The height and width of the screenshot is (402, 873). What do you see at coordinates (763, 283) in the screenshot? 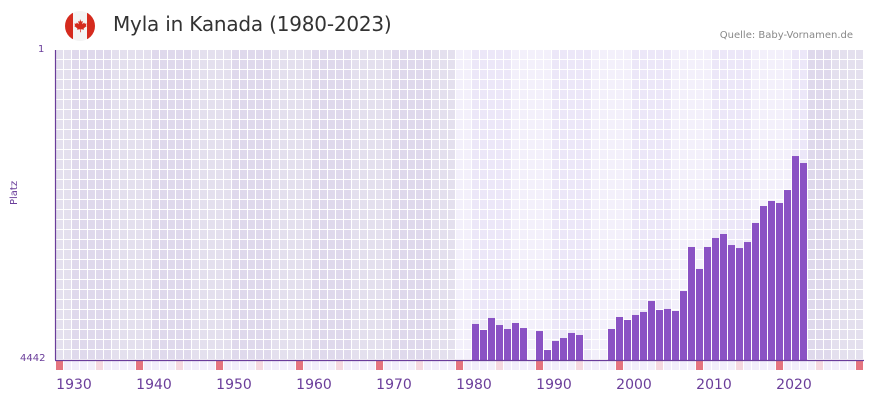
I see `bar-2016` at bounding box center [763, 283].